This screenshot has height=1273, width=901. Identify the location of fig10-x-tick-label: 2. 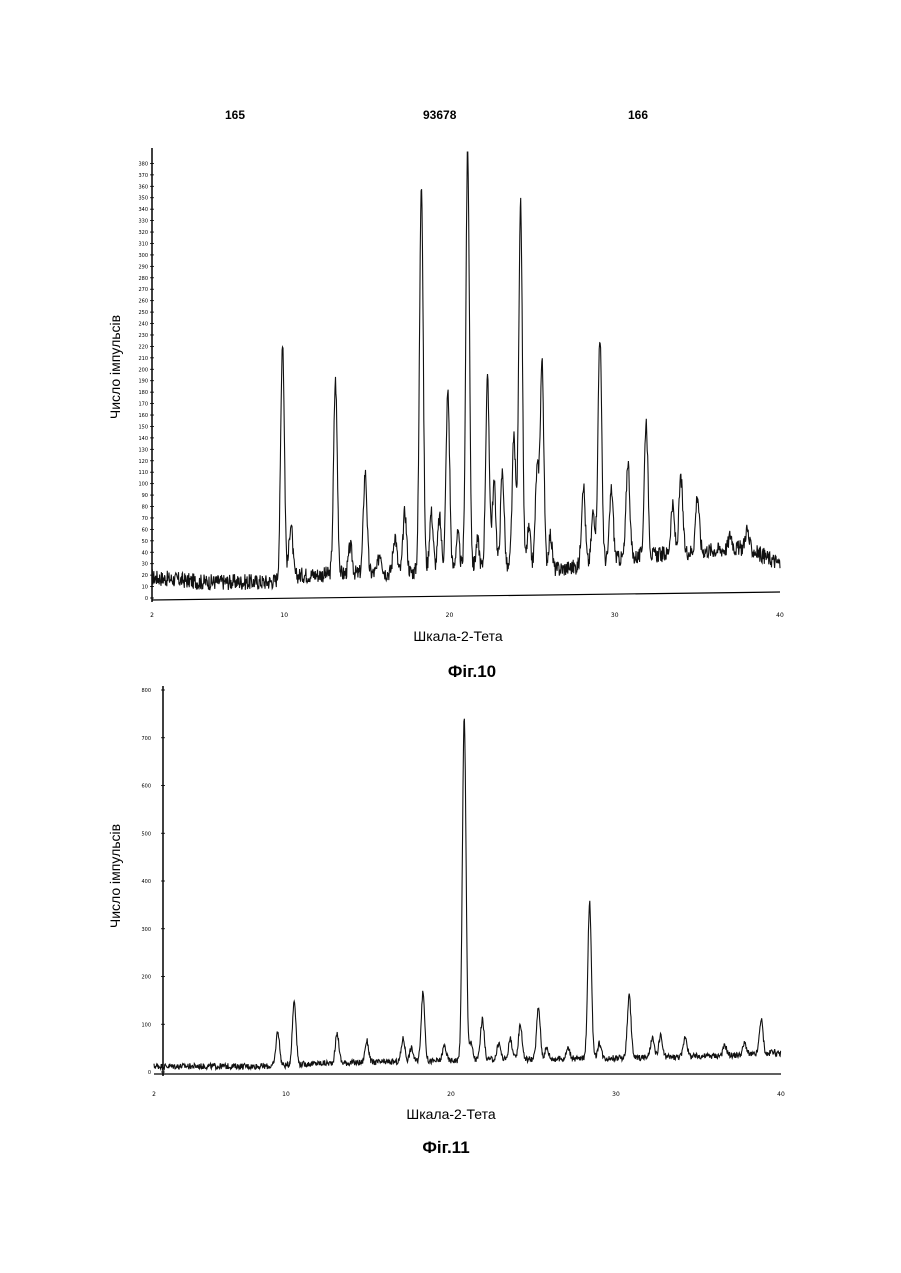
(152, 615).